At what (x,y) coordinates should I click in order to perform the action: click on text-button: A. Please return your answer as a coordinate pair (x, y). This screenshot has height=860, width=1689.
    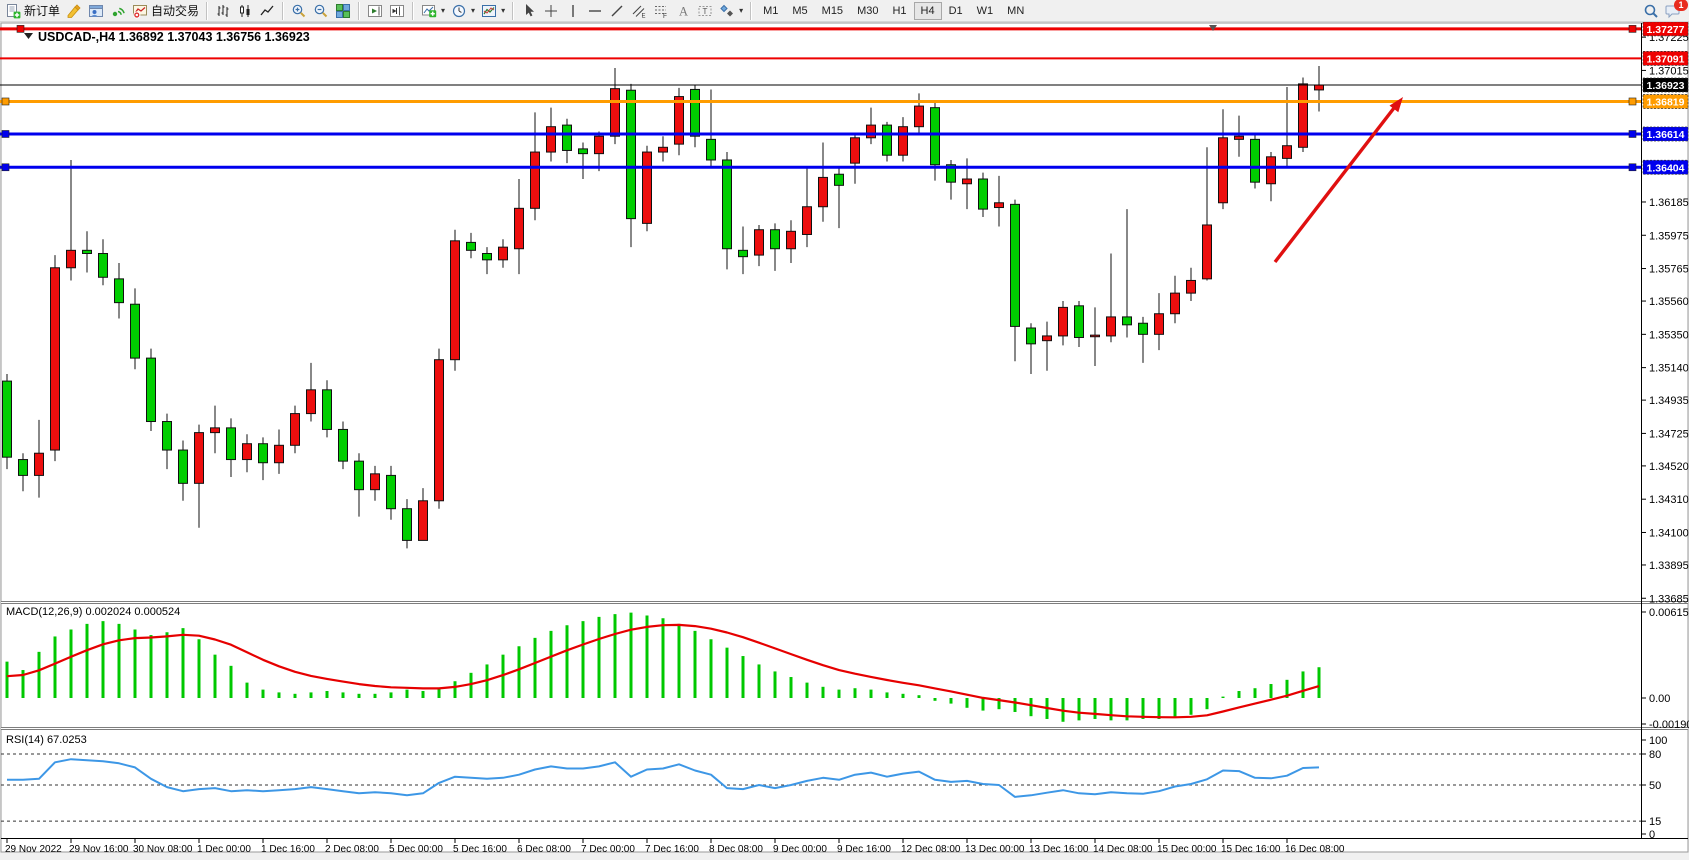
    Looking at the image, I should click on (683, 11).